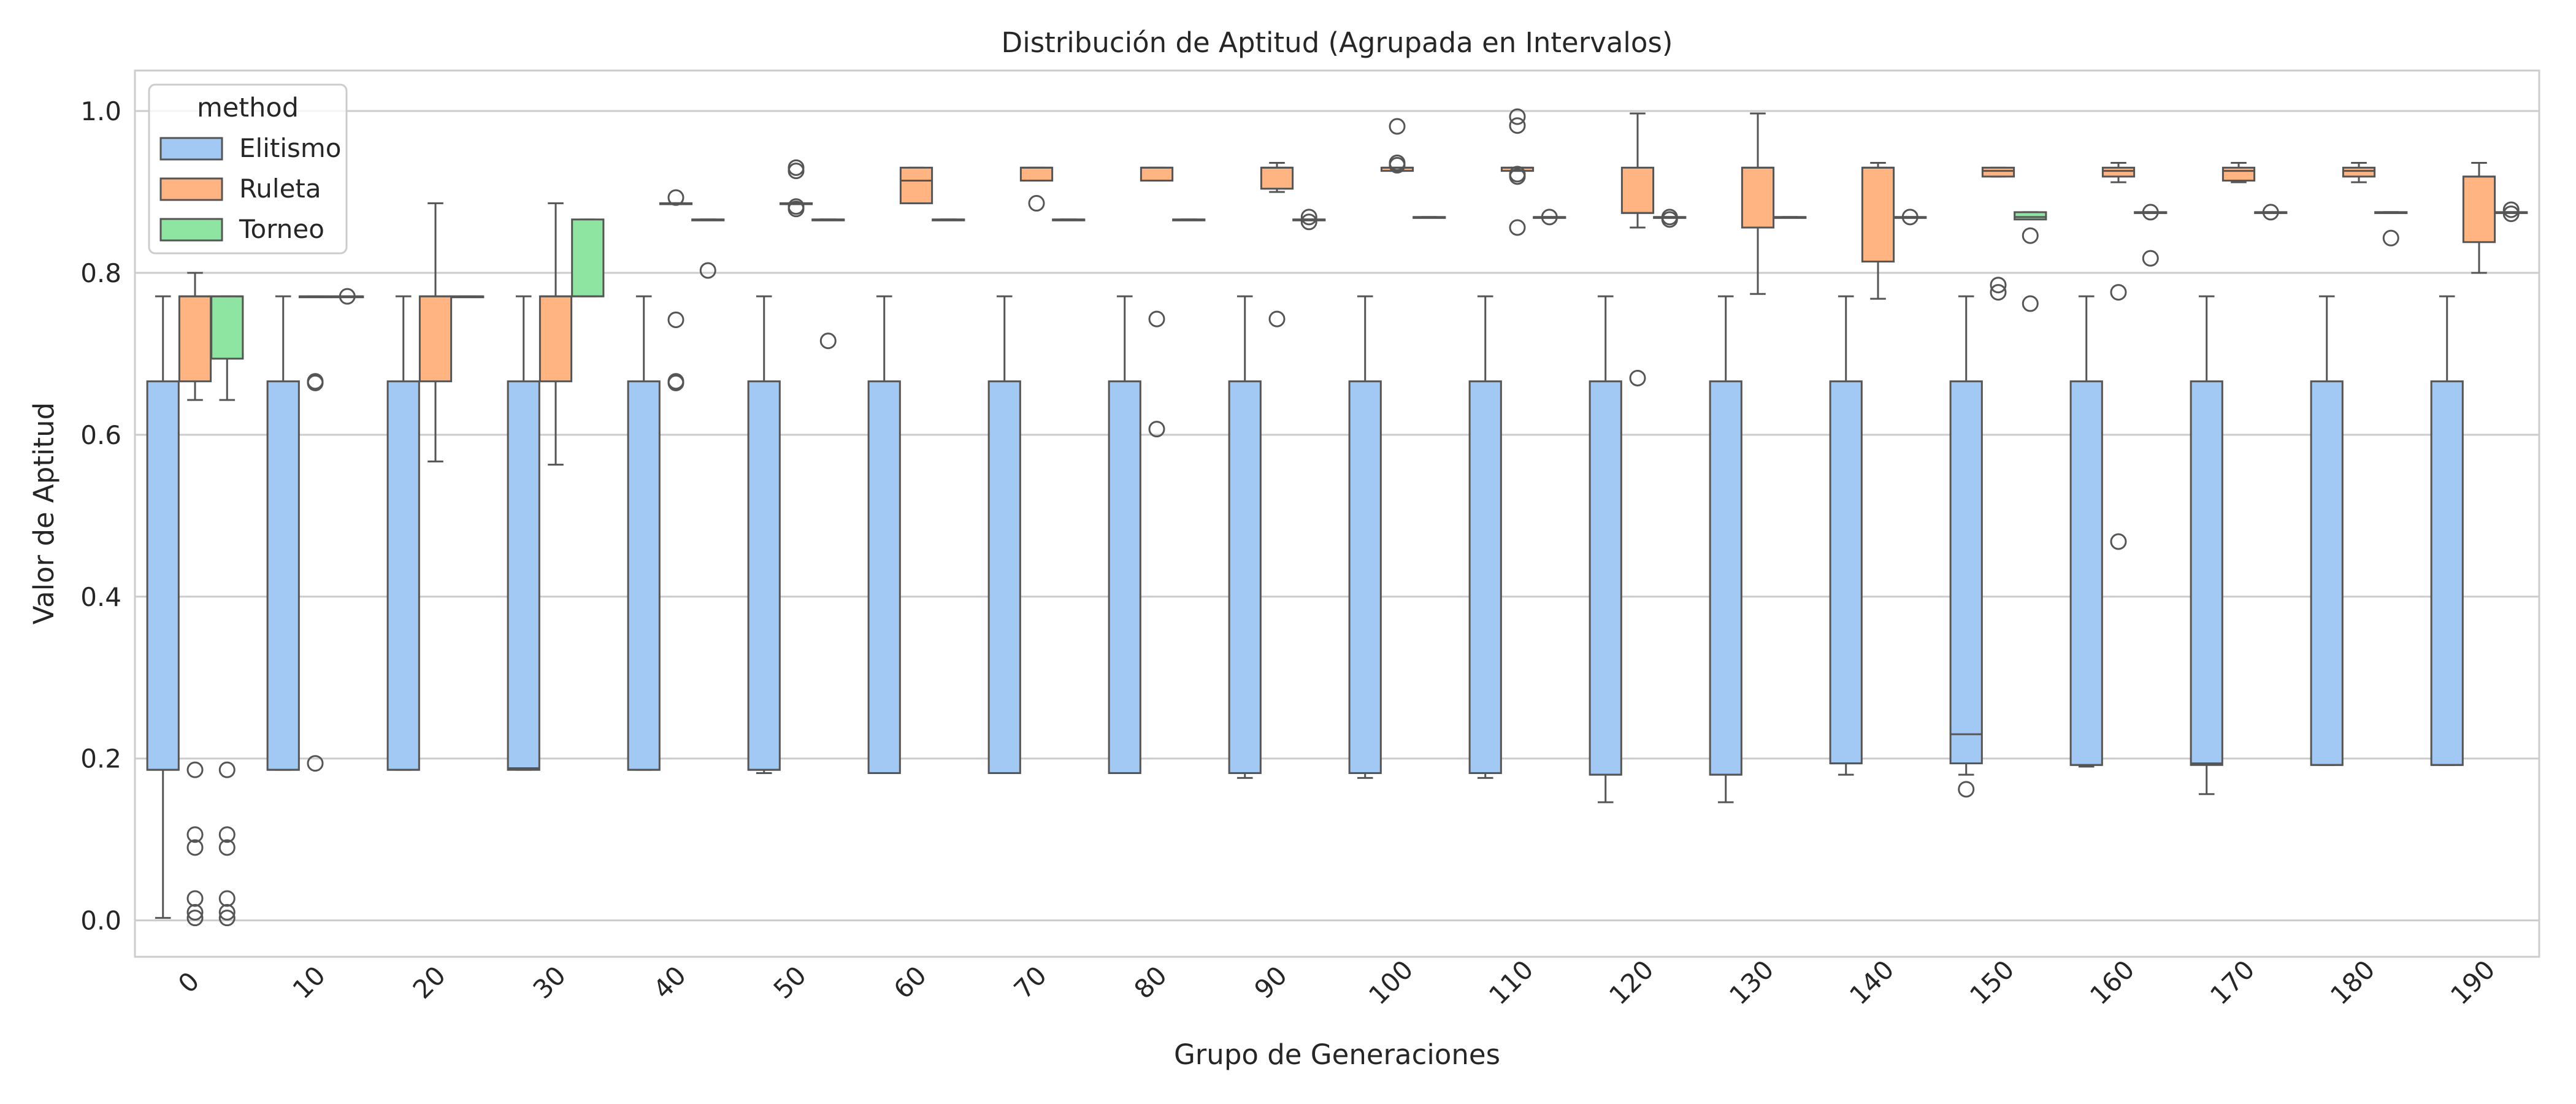  What do you see at coordinates (1751, 982) in the screenshot?
I see `x-tick-label: 130` at bounding box center [1751, 982].